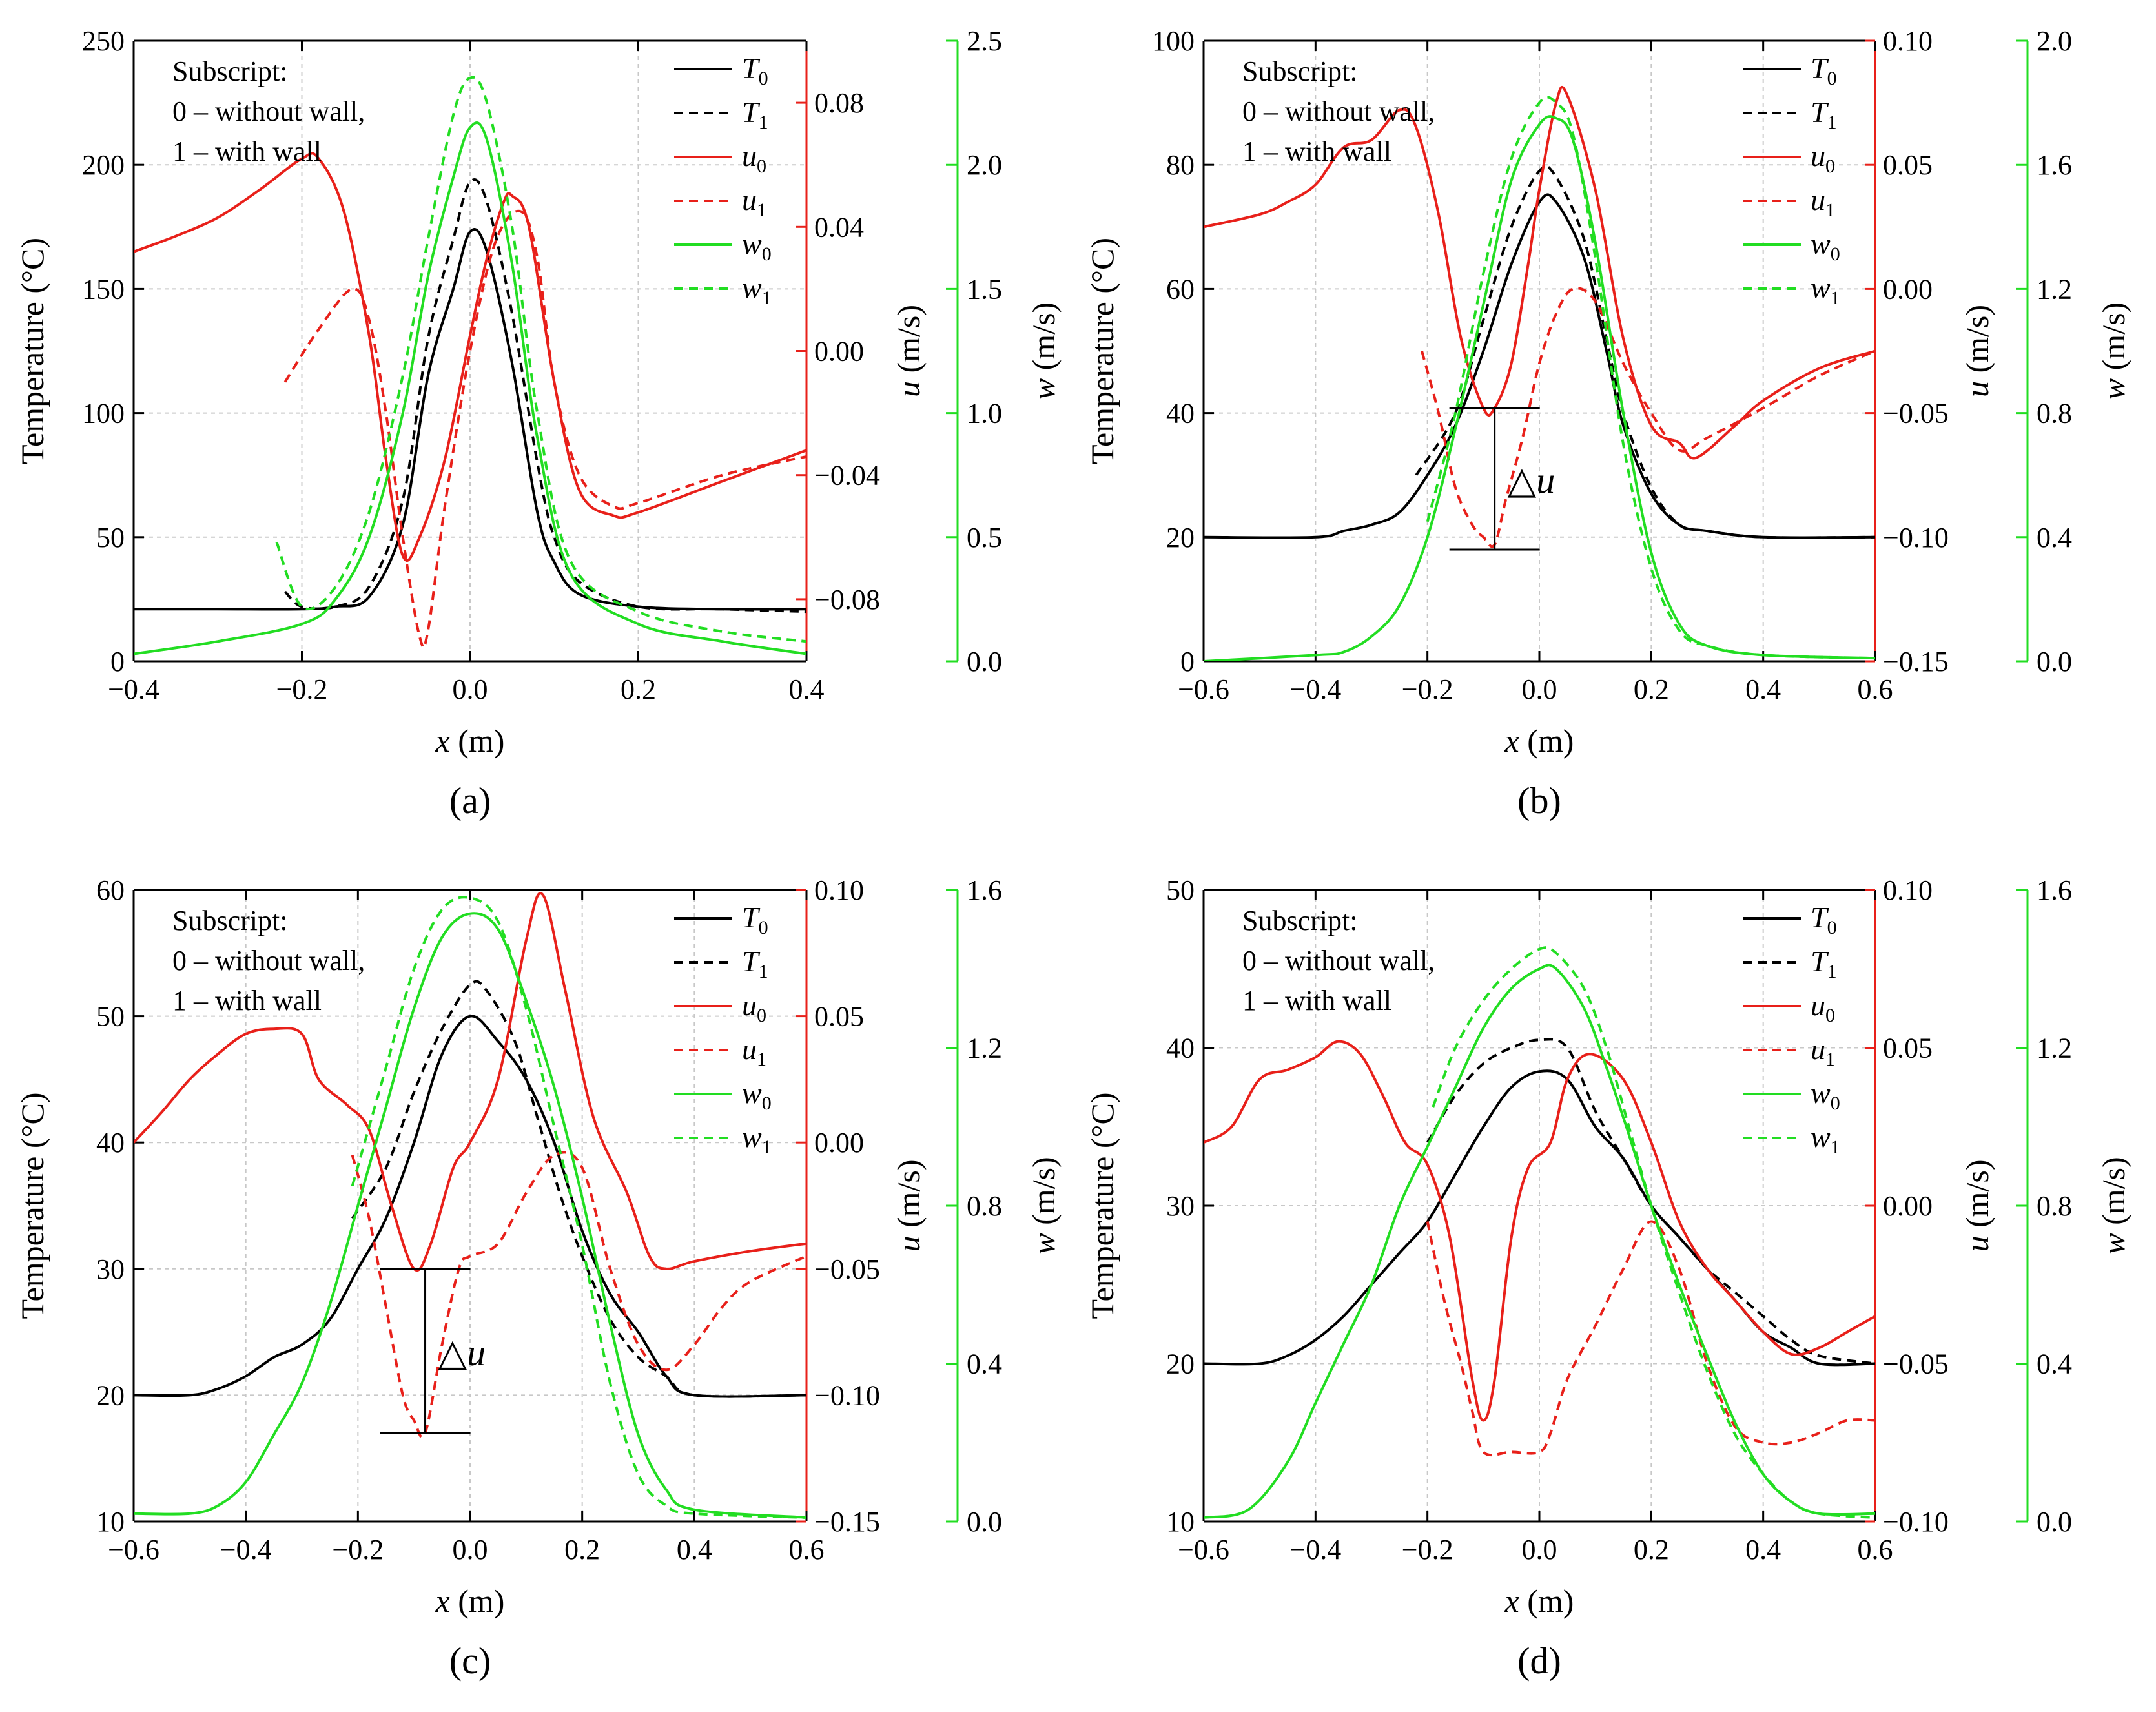 This screenshot has height=1712, width=2156. Describe the element at coordinates (985, 41) in the screenshot. I see `w-tick-label: 2.5` at that location.